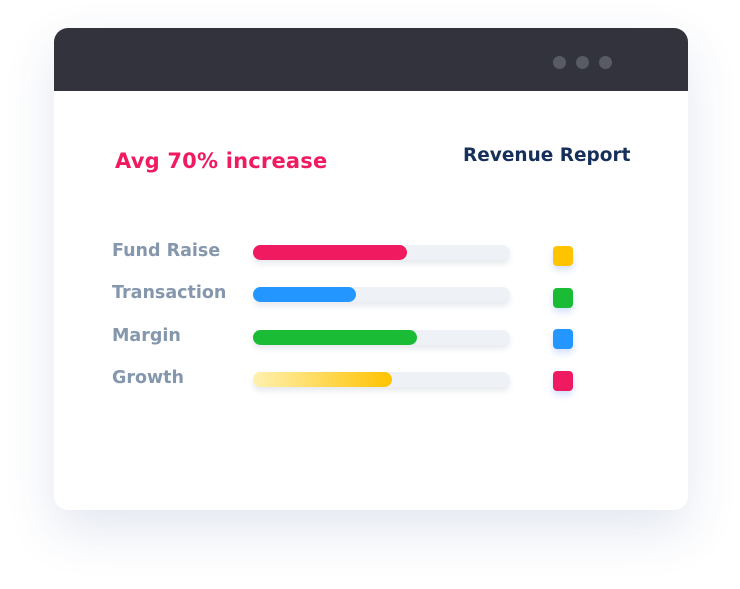 The width and height of the screenshot is (740, 589). Describe the element at coordinates (221, 161) in the screenshot. I see `headline: Avg 70% increase` at that location.